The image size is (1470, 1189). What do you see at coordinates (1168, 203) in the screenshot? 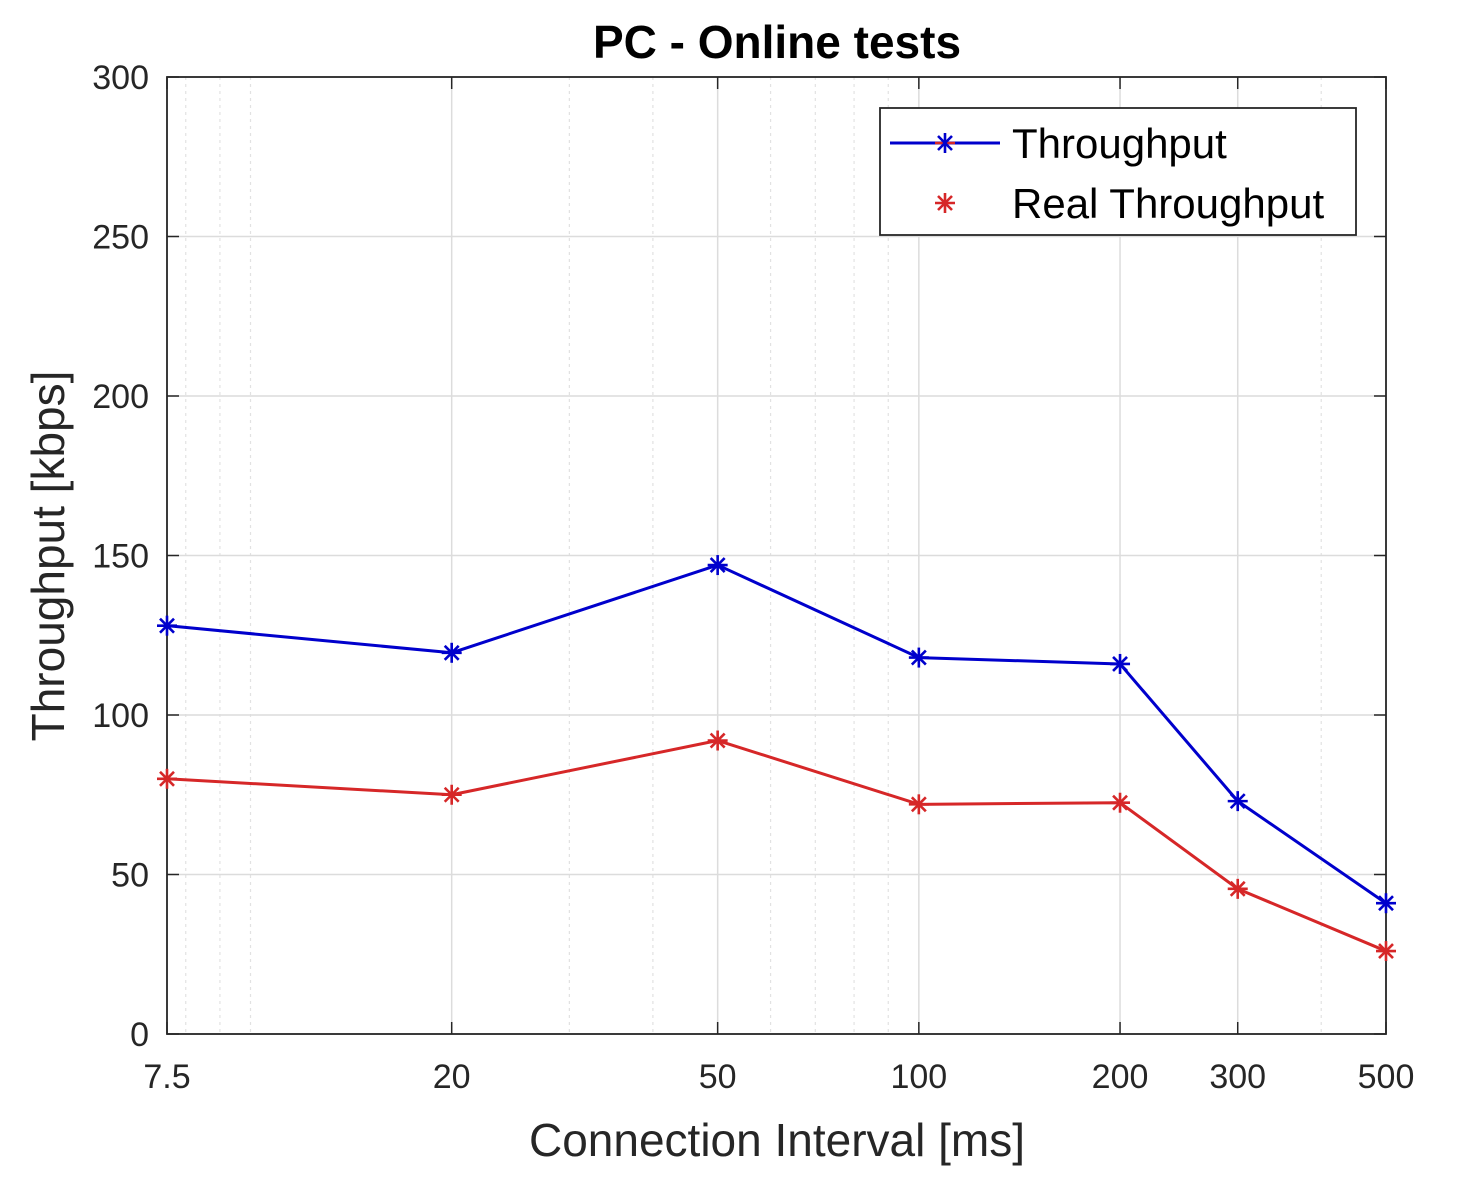
I see `legend-label-real-throughput: Real Throughput` at bounding box center [1168, 203].